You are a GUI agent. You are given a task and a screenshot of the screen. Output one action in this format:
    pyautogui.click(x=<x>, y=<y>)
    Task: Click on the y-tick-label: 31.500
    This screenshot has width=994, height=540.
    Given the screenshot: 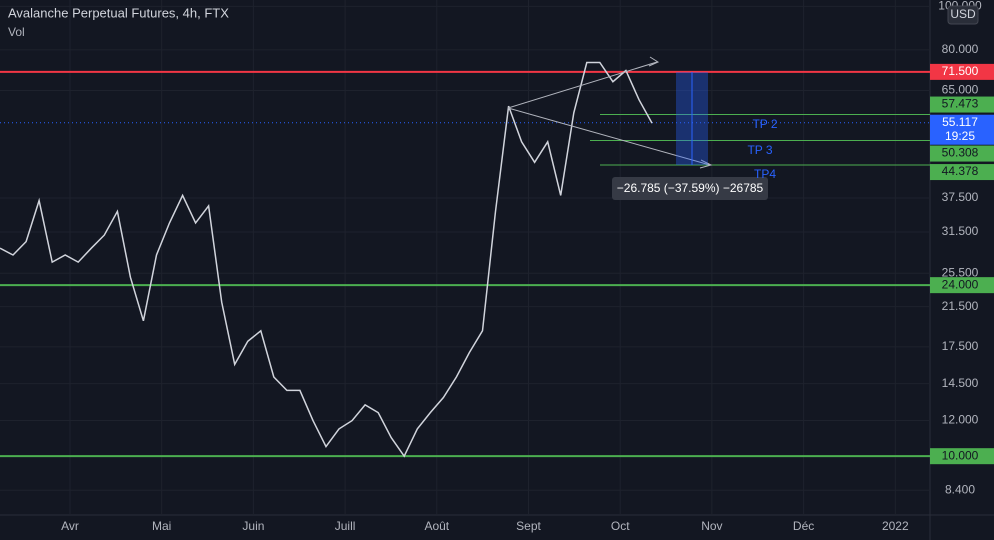 What is the action you would take?
    pyautogui.click(x=960, y=231)
    